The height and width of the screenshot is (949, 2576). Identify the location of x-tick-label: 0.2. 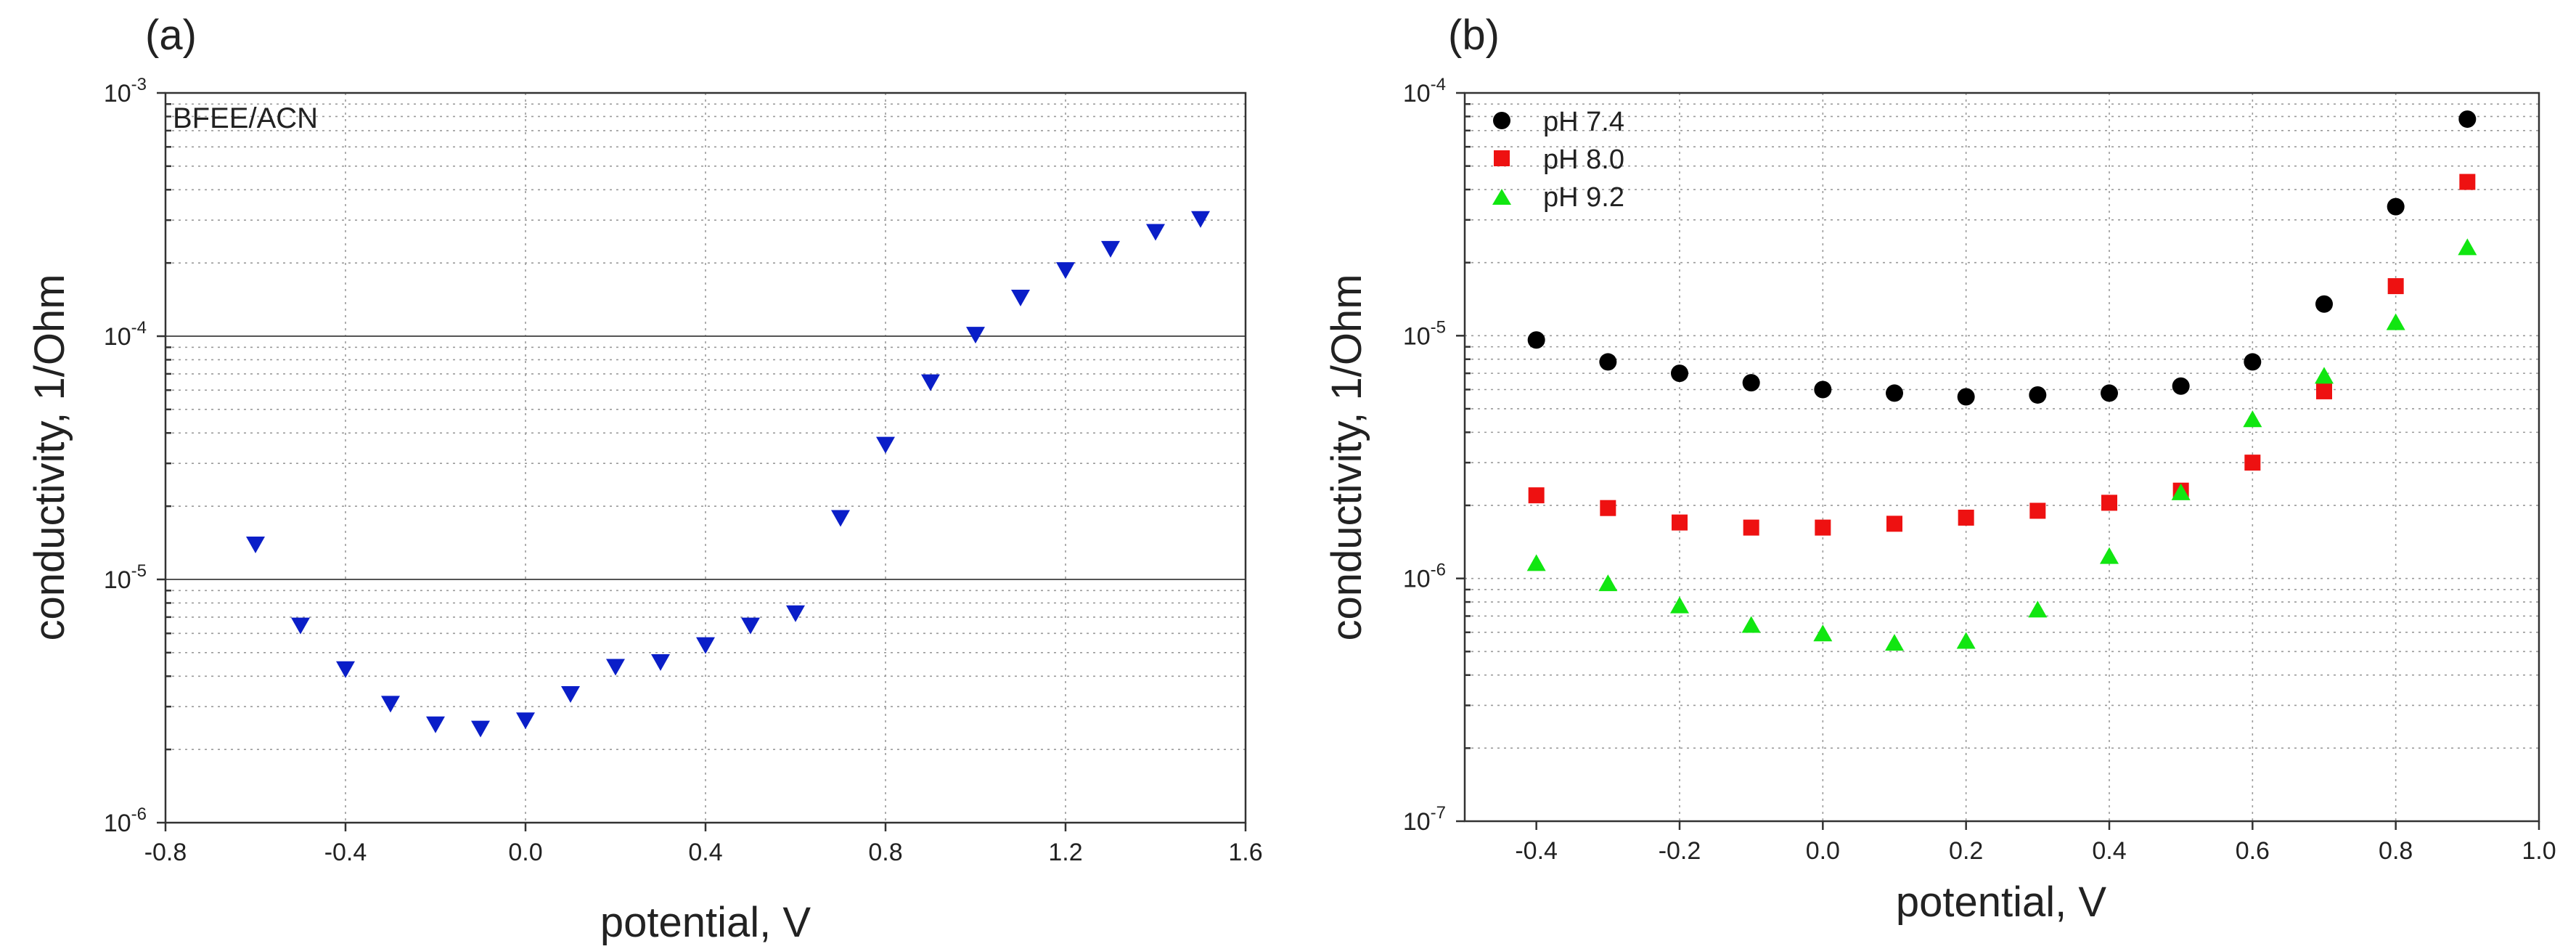
(1966, 851).